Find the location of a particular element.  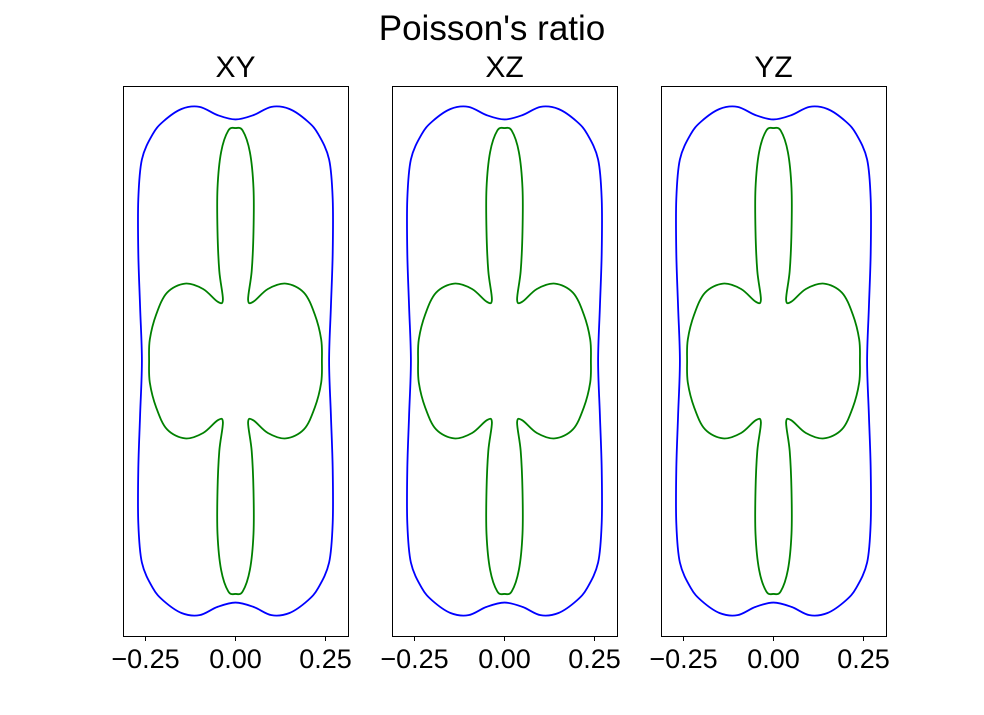

figure-title: Poisson's ratio is located at coordinates (492, 28).